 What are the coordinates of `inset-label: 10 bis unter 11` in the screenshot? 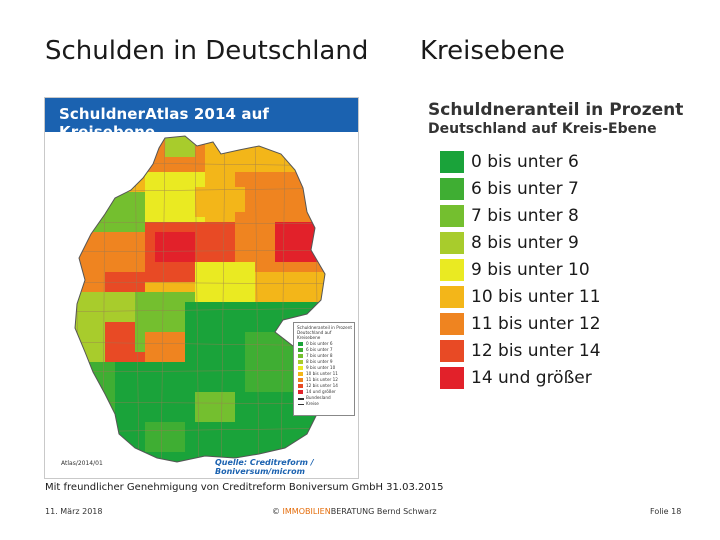 It's located at (322, 373).